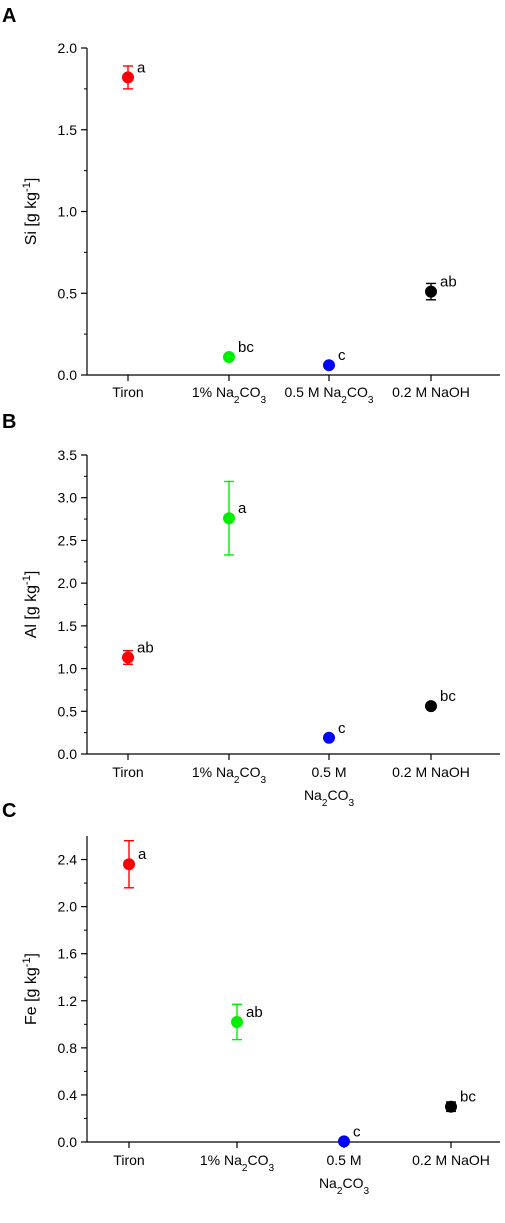 The width and height of the screenshot is (505, 1223). Describe the element at coordinates (68, 1095) in the screenshot. I see `y-tick-label: 0.4` at that location.